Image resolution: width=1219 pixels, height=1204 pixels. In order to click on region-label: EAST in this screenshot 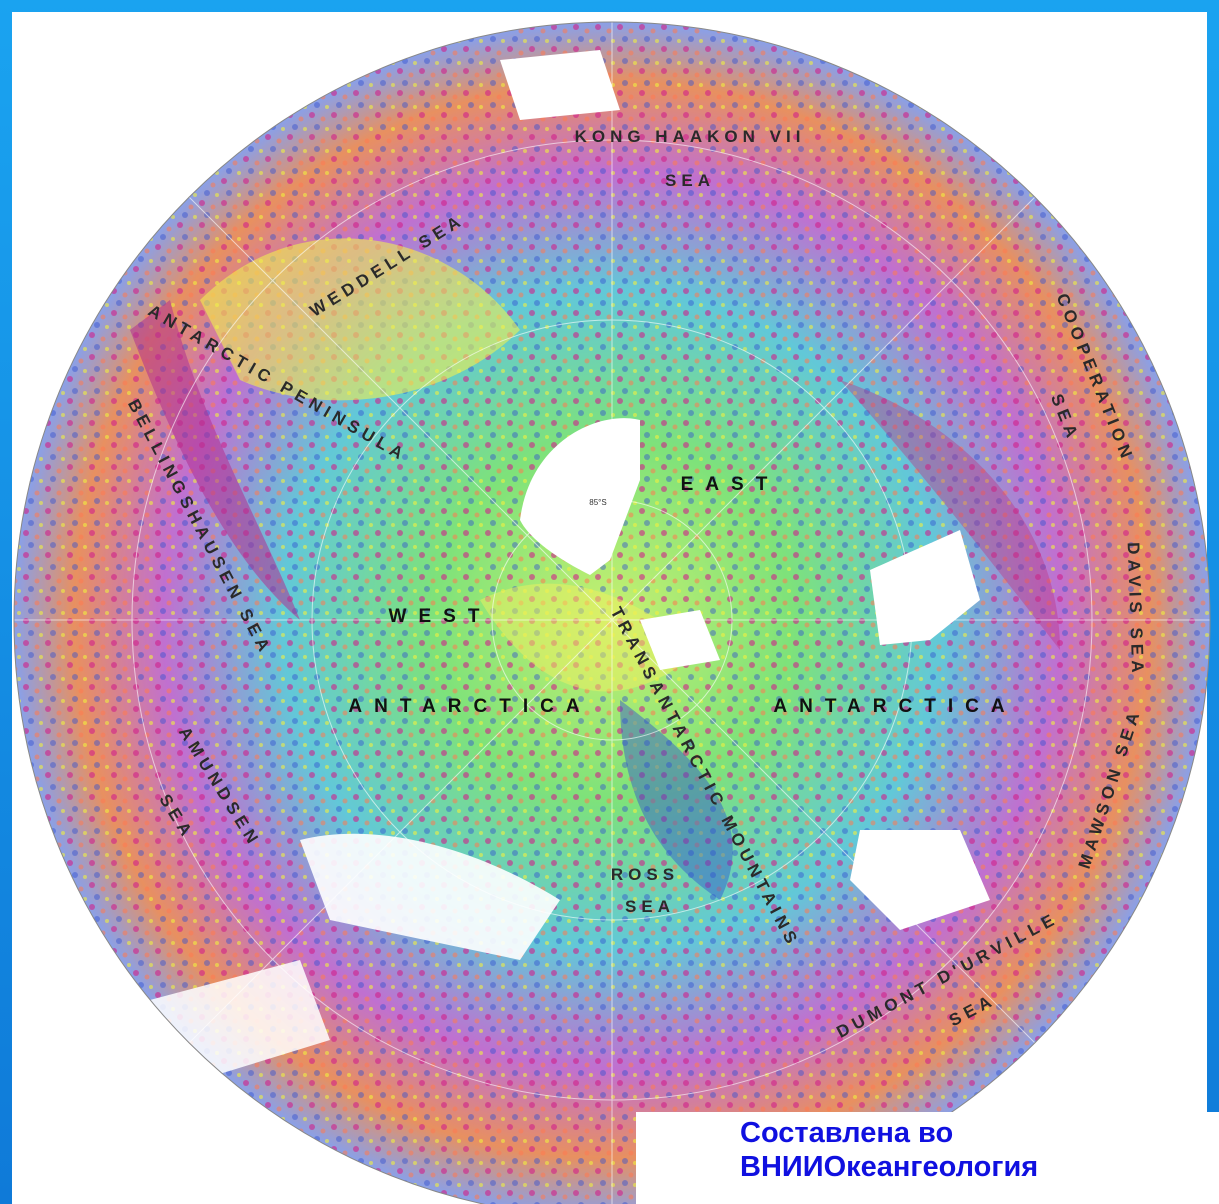, I will do `click(730, 484)`.